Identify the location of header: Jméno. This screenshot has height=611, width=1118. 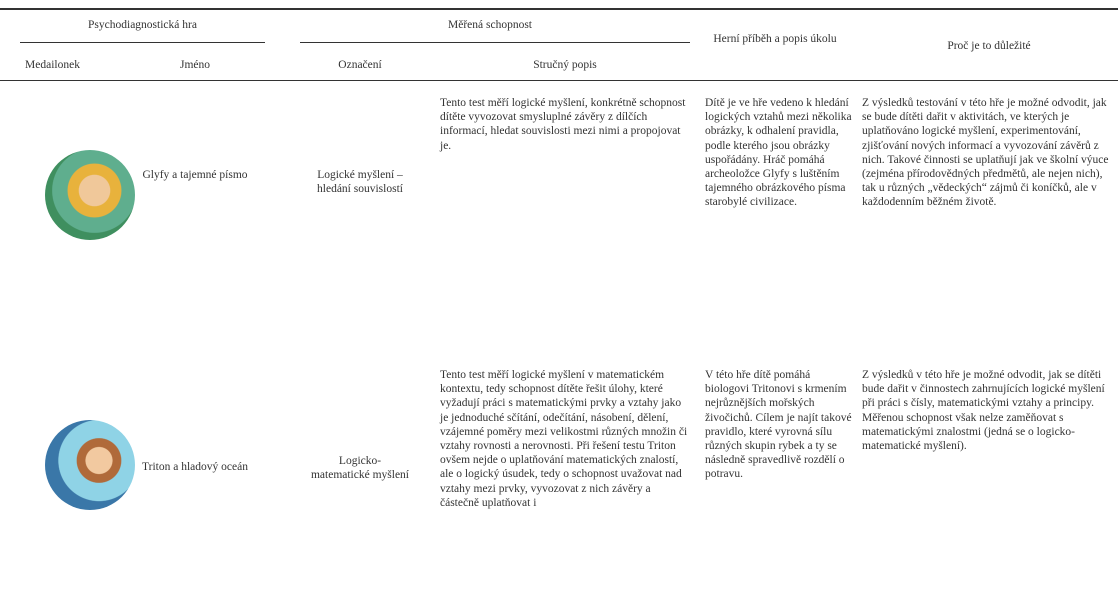
(195, 65).